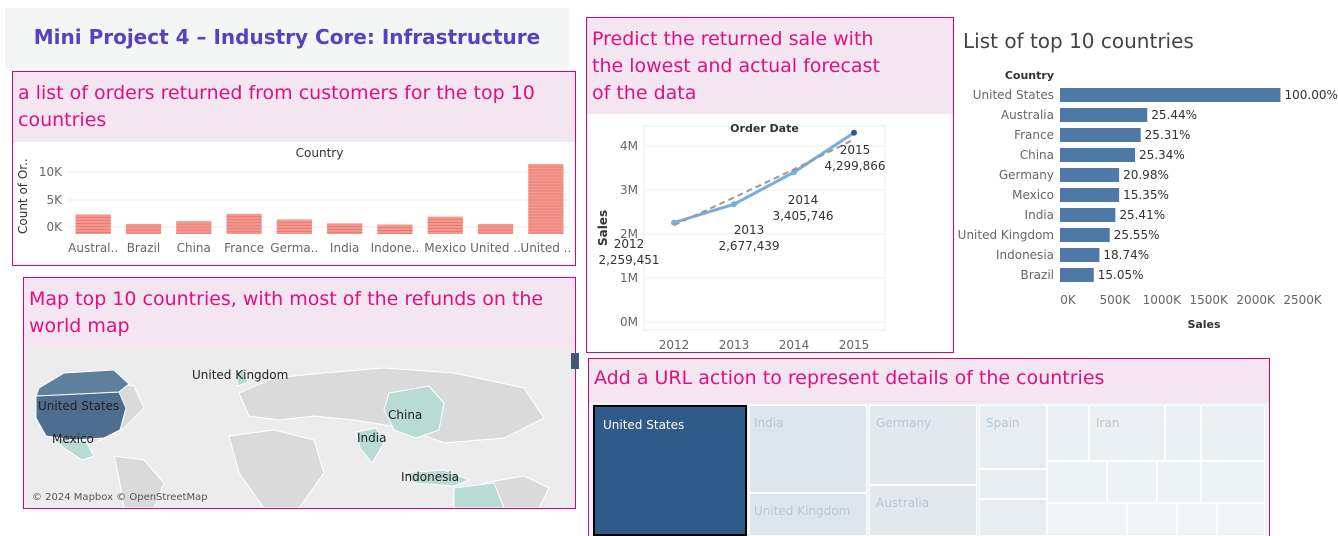 The width and height of the screenshot is (1338, 536). I want to click on x-tick-label: 2013, so click(734, 345).